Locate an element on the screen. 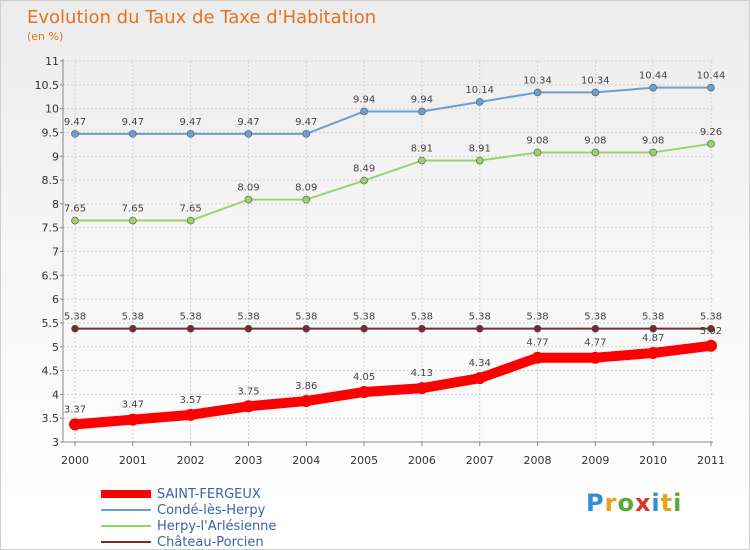 This screenshot has width=750, height=550. legend-label: Château-Porcien is located at coordinates (210, 542).